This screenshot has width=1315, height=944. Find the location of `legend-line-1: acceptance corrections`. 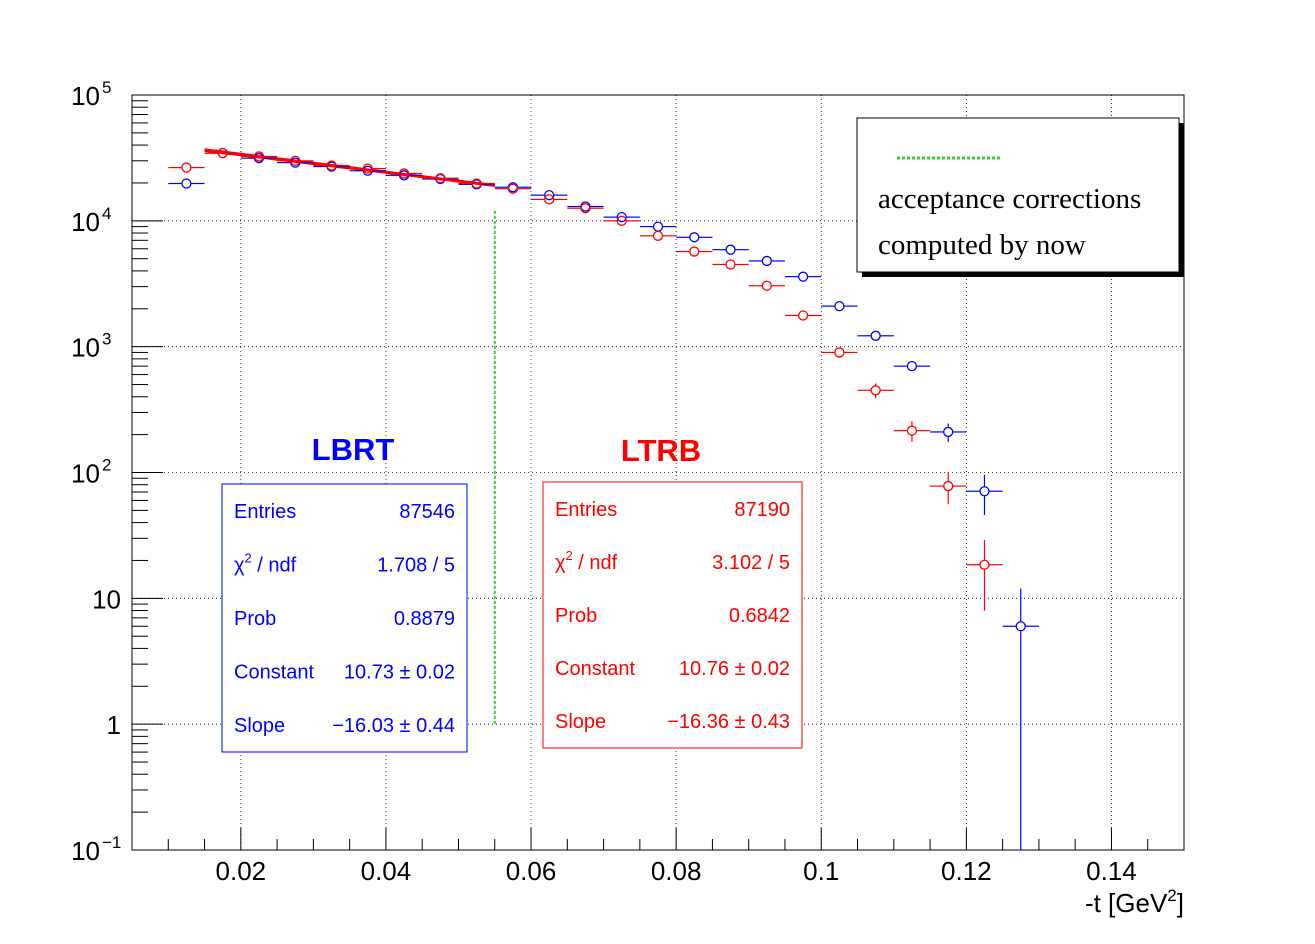

legend-line-1: acceptance corrections is located at coordinates (1009, 199).